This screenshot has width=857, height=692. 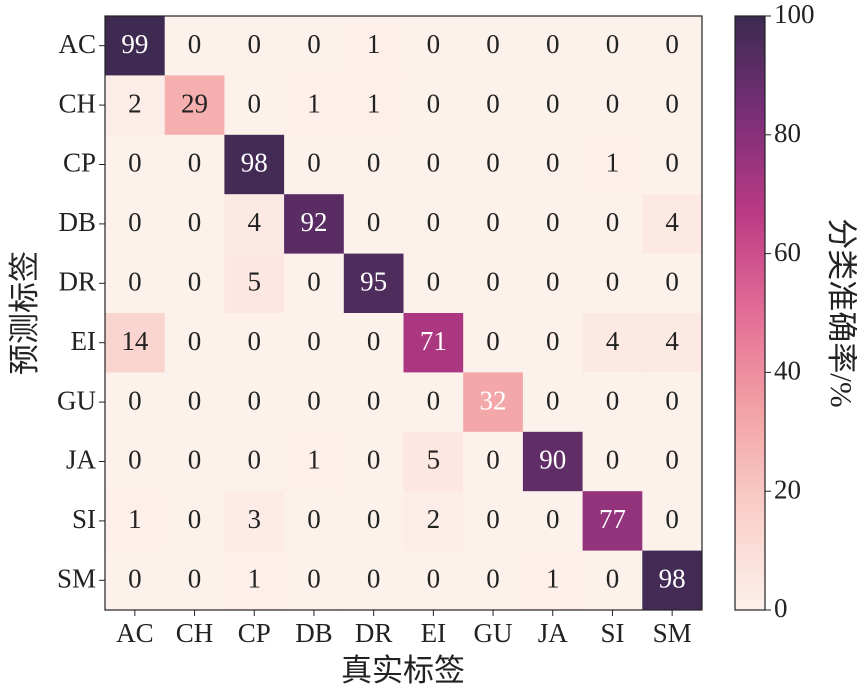 I want to click on colorbar-tick-label: 60, so click(x=787, y=252).